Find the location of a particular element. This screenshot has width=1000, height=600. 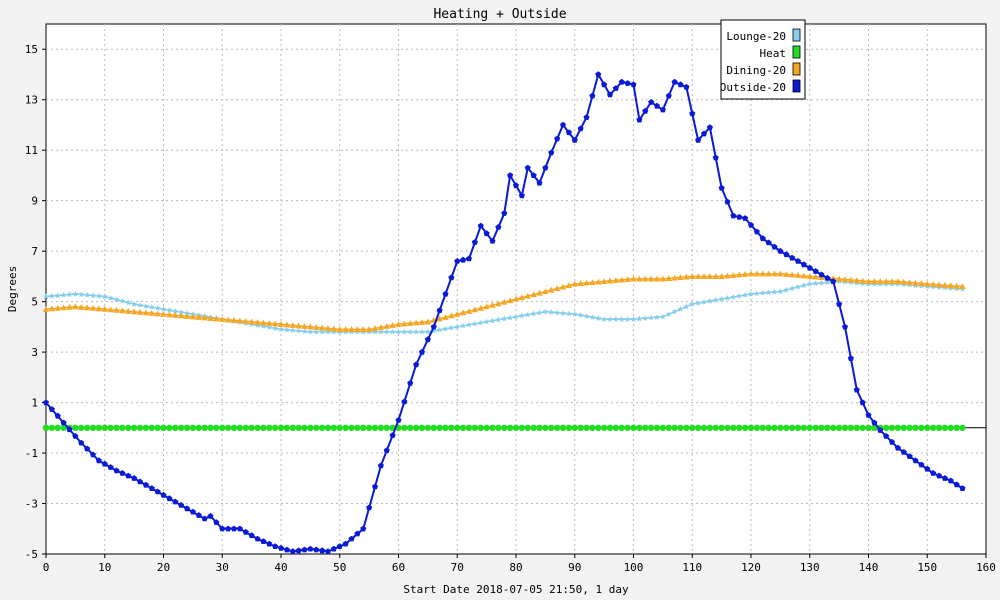

legend-swatch-outside is located at coordinates (796, 86).